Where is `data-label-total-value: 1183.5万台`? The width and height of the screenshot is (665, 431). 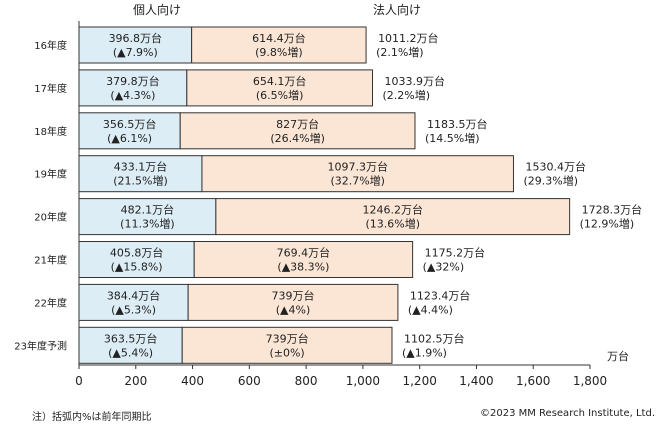 data-label-total-value: 1183.5万台 is located at coordinates (457, 124).